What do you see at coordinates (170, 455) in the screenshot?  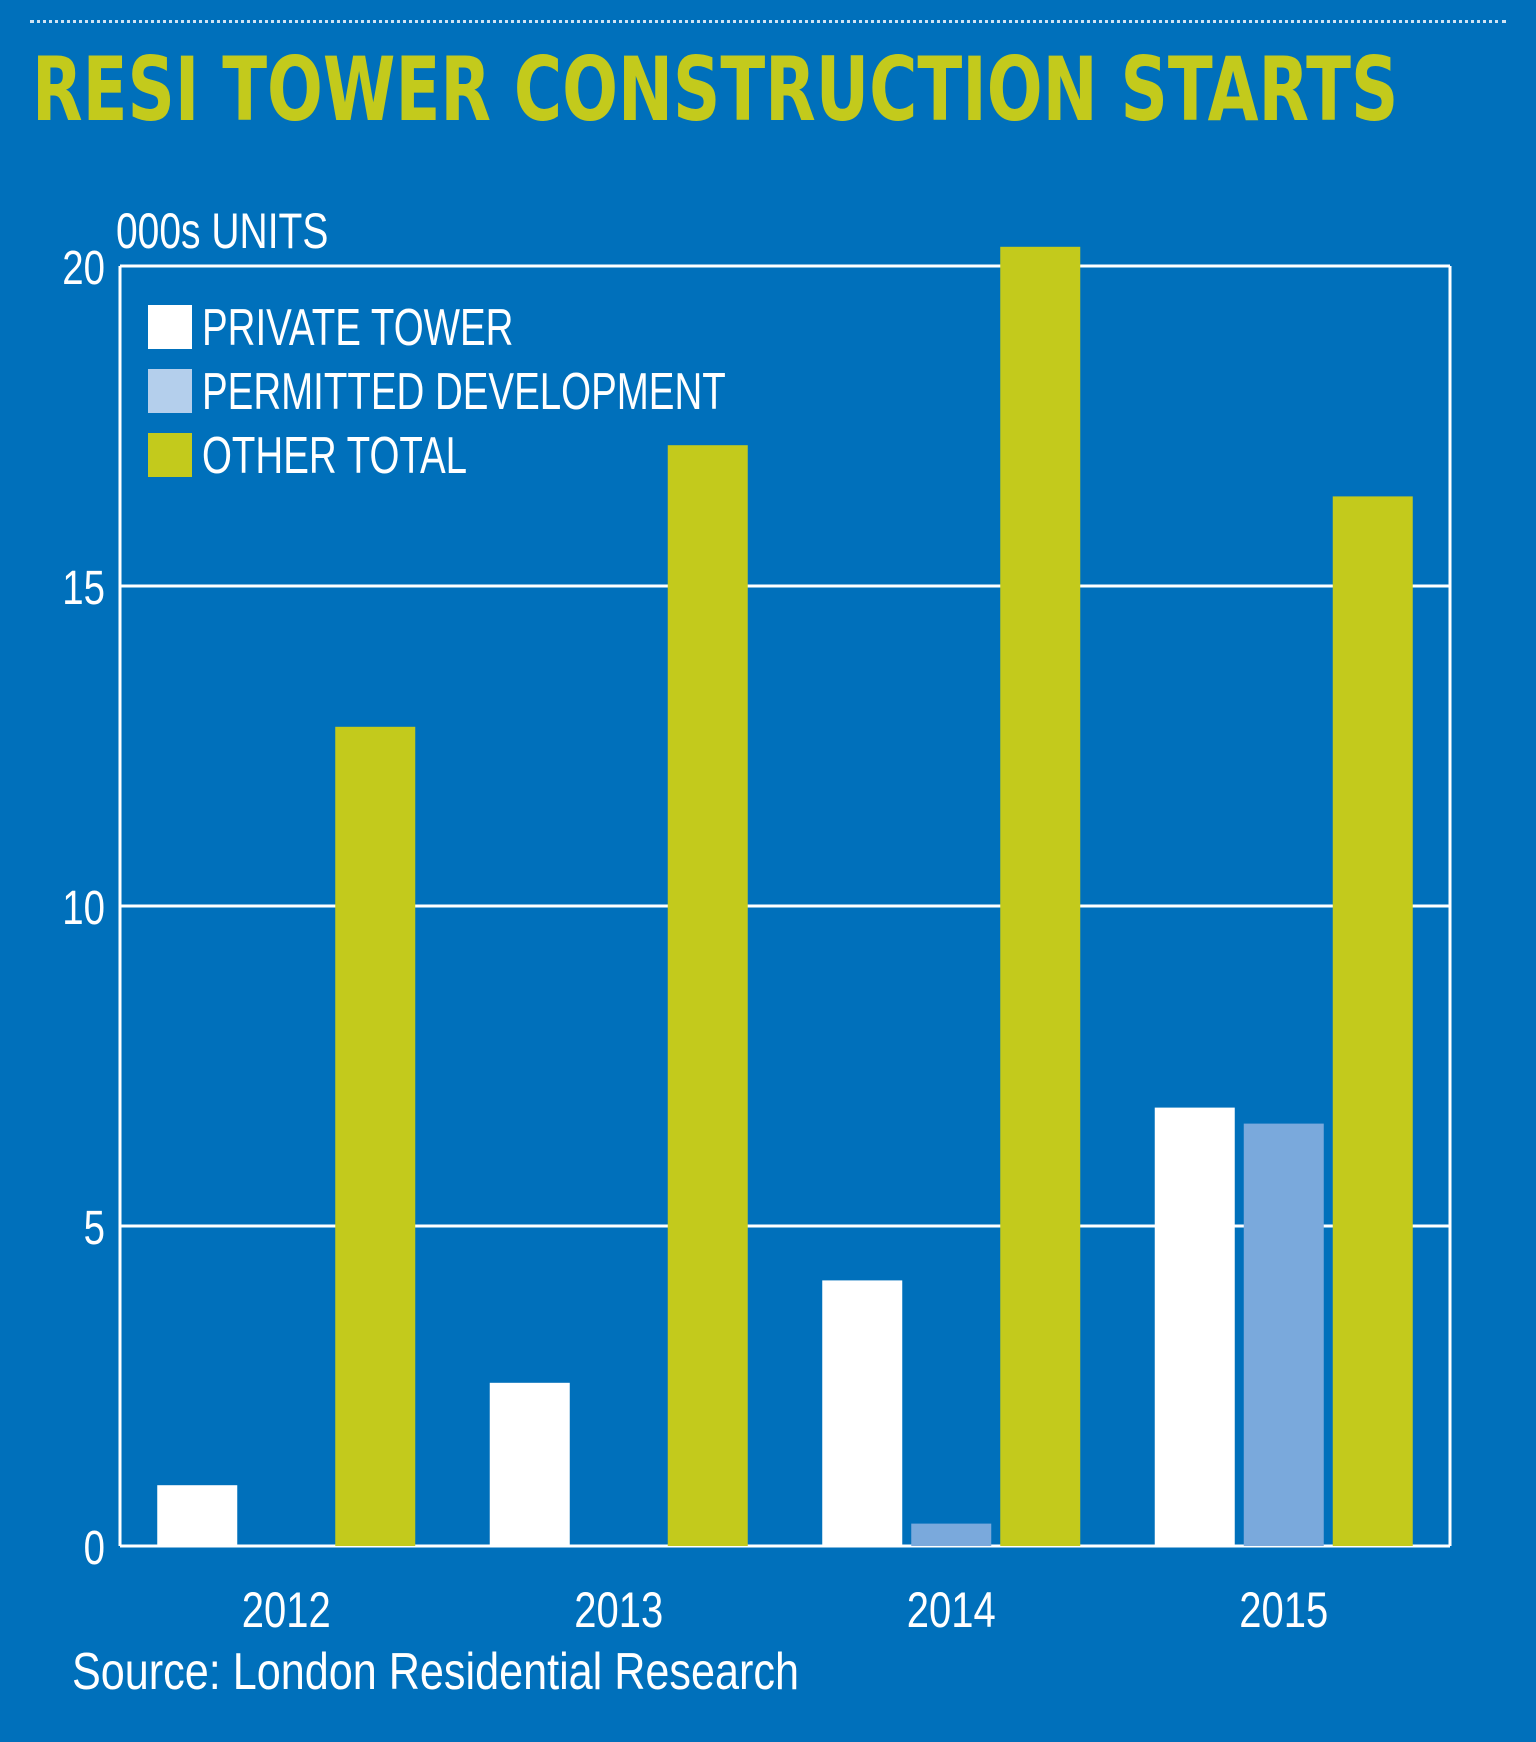 I see `legend-swatch-other-total` at bounding box center [170, 455].